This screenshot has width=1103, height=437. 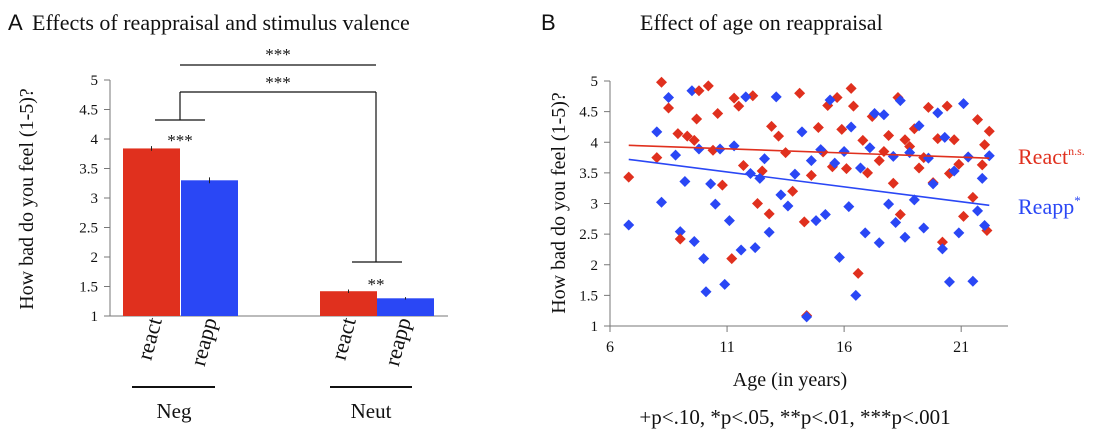 I want to click on panel-a-y-tick-label: 3, so click(x=95, y=199).